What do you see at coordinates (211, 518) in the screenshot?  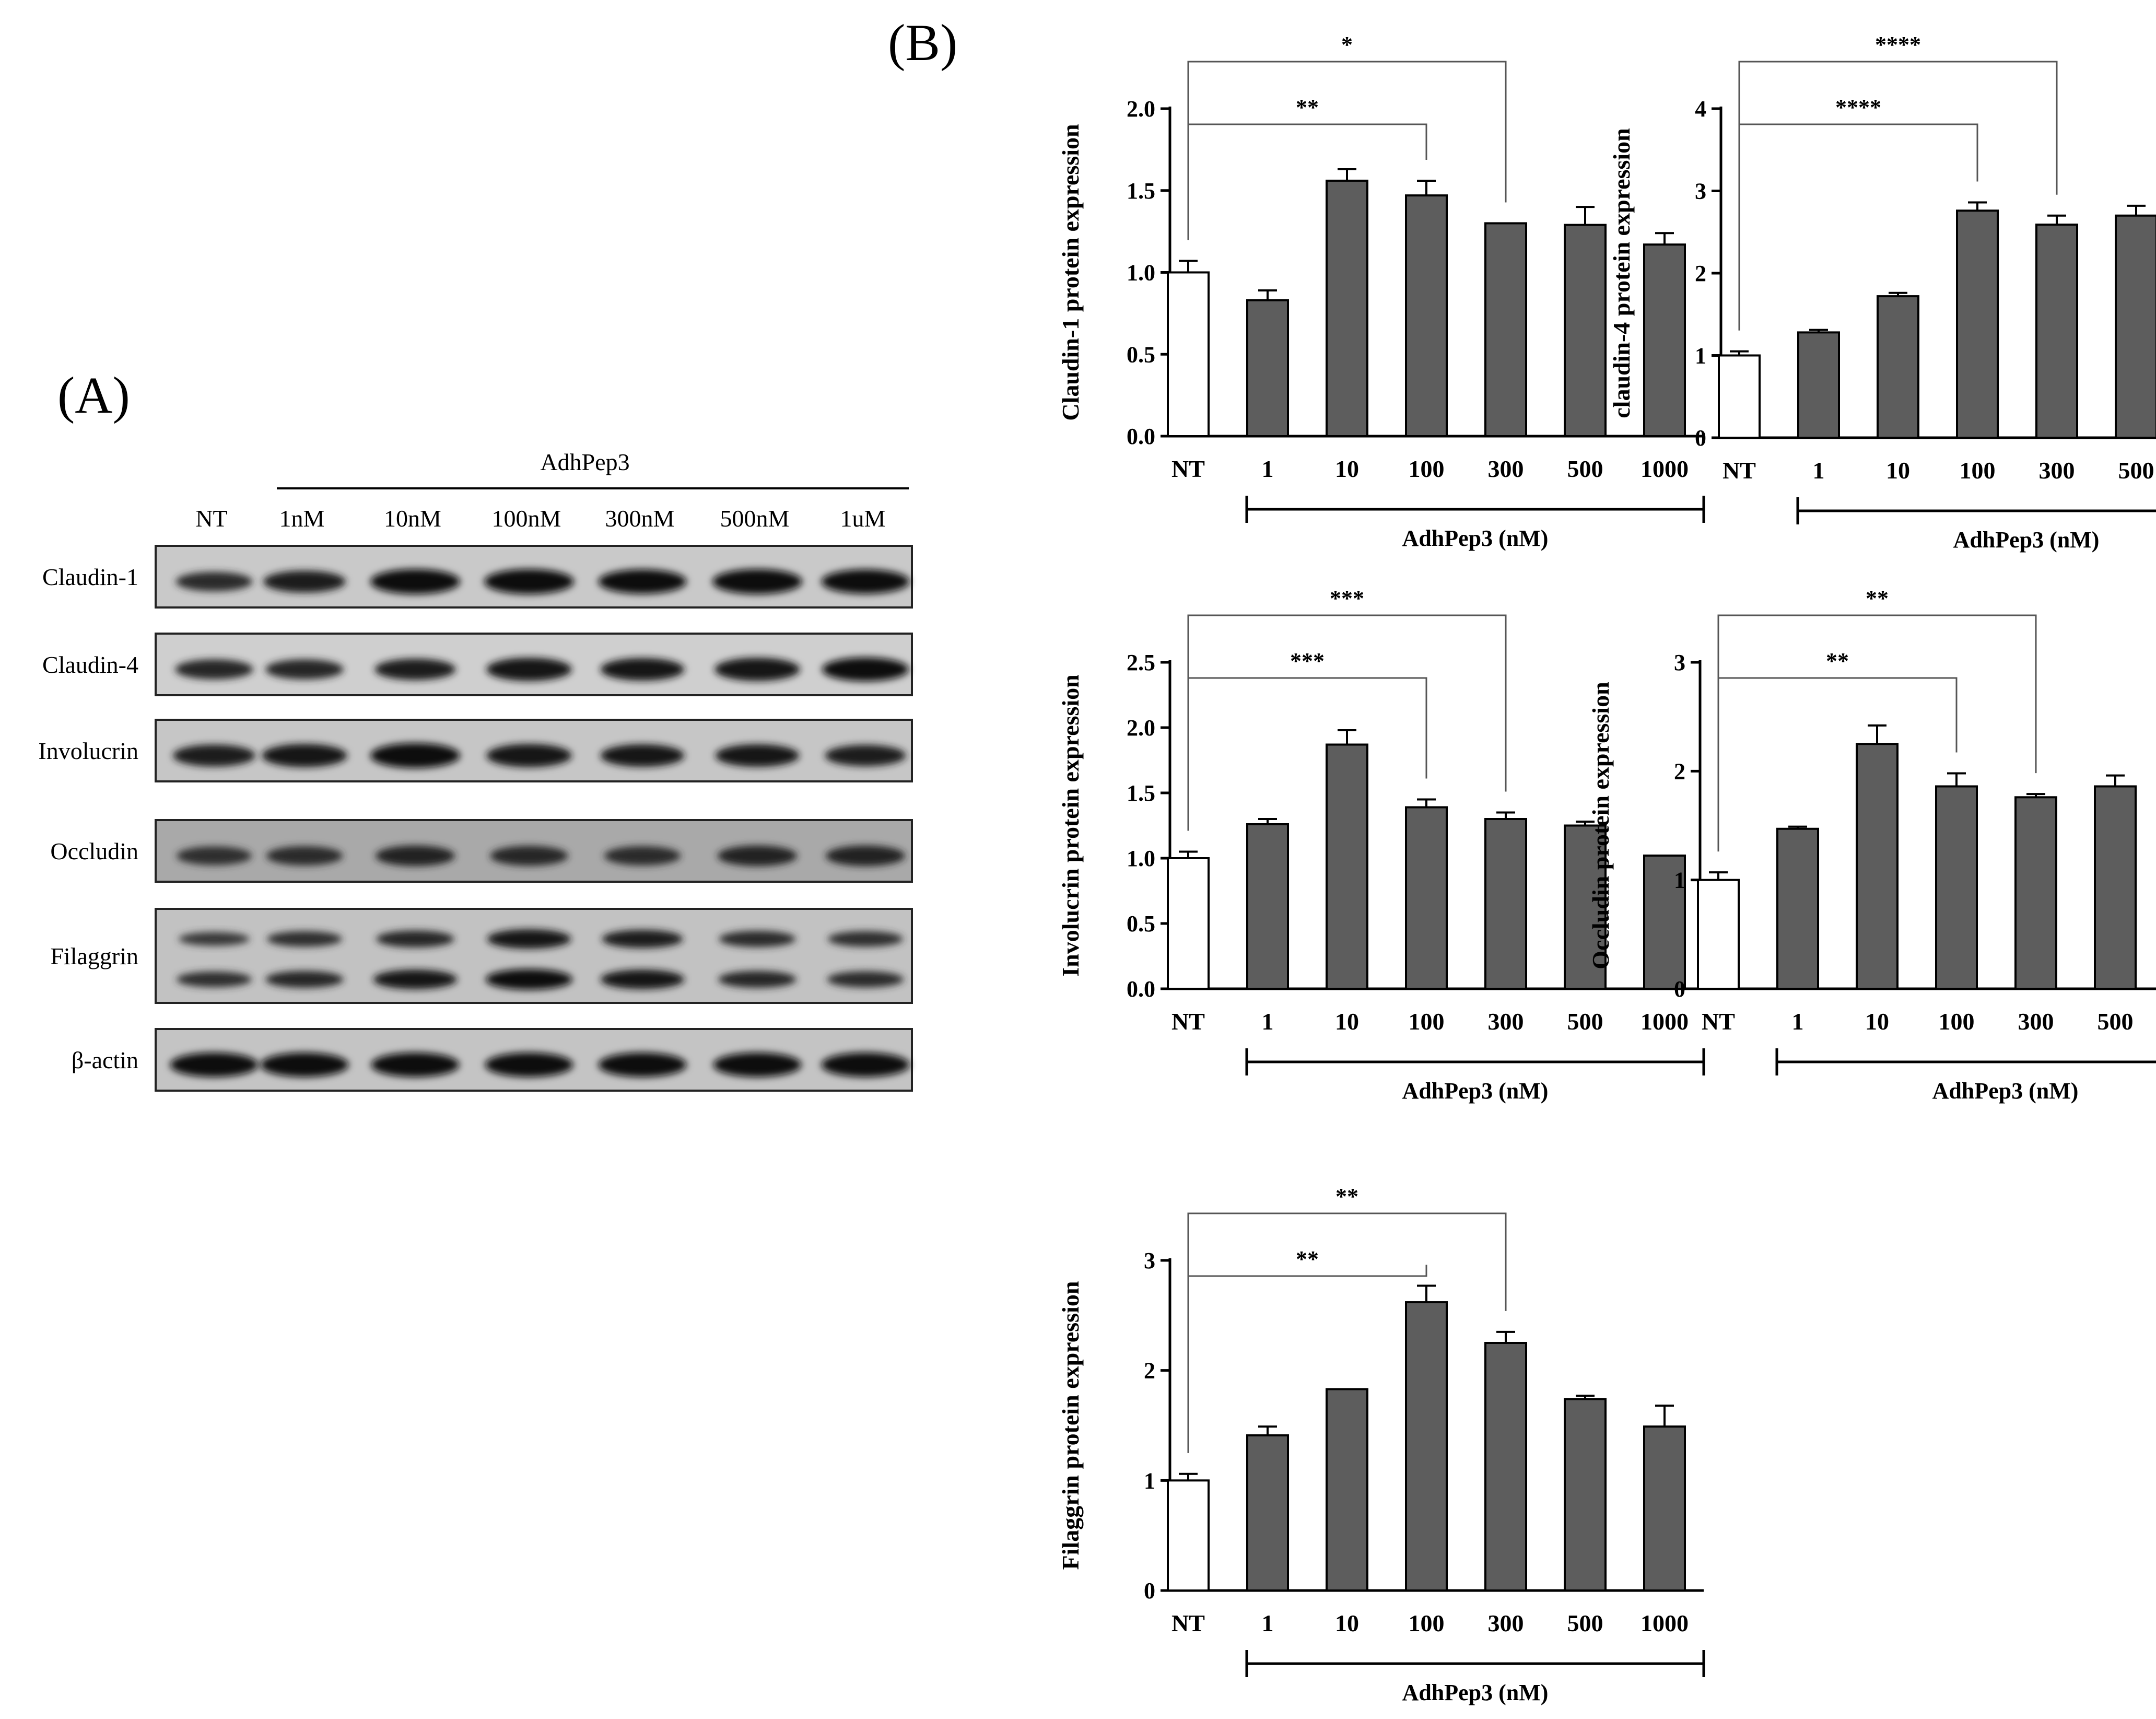 I see `lane-label: NT` at bounding box center [211, 518].